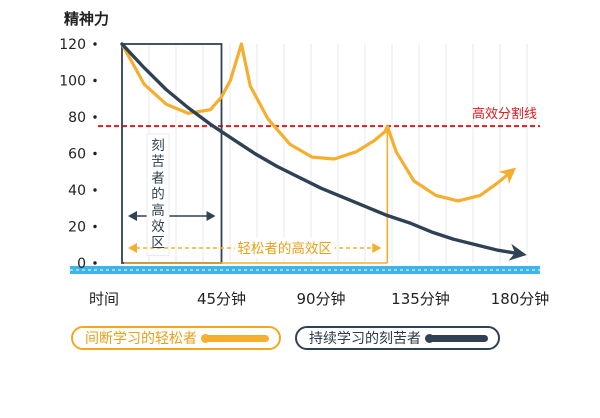  Describe the element at coordinates (320, 299) in the screenshot. I see `x-tick-label: 90分钟` at that location.